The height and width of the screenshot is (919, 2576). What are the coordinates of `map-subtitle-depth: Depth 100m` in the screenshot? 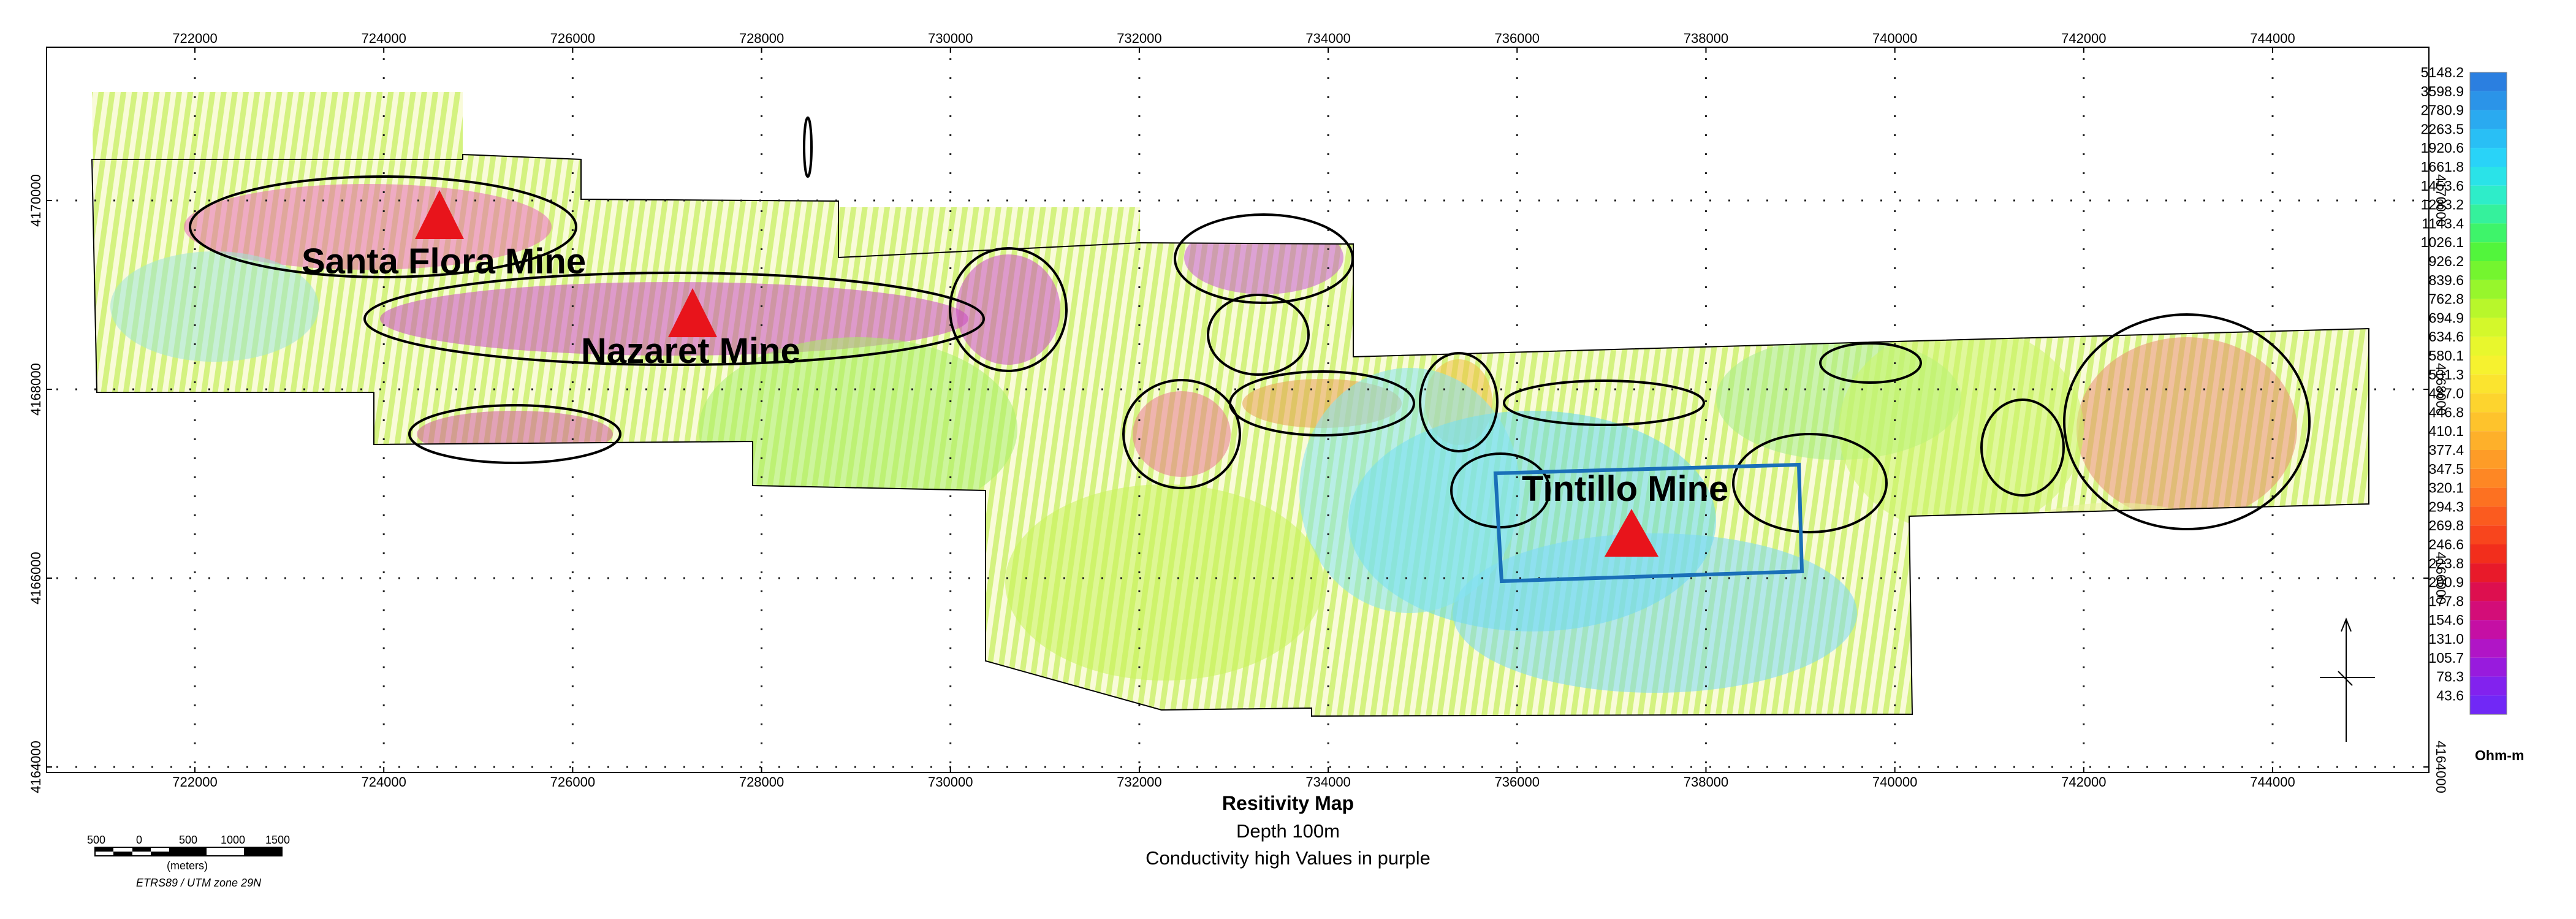 It's located at (1288, 831).